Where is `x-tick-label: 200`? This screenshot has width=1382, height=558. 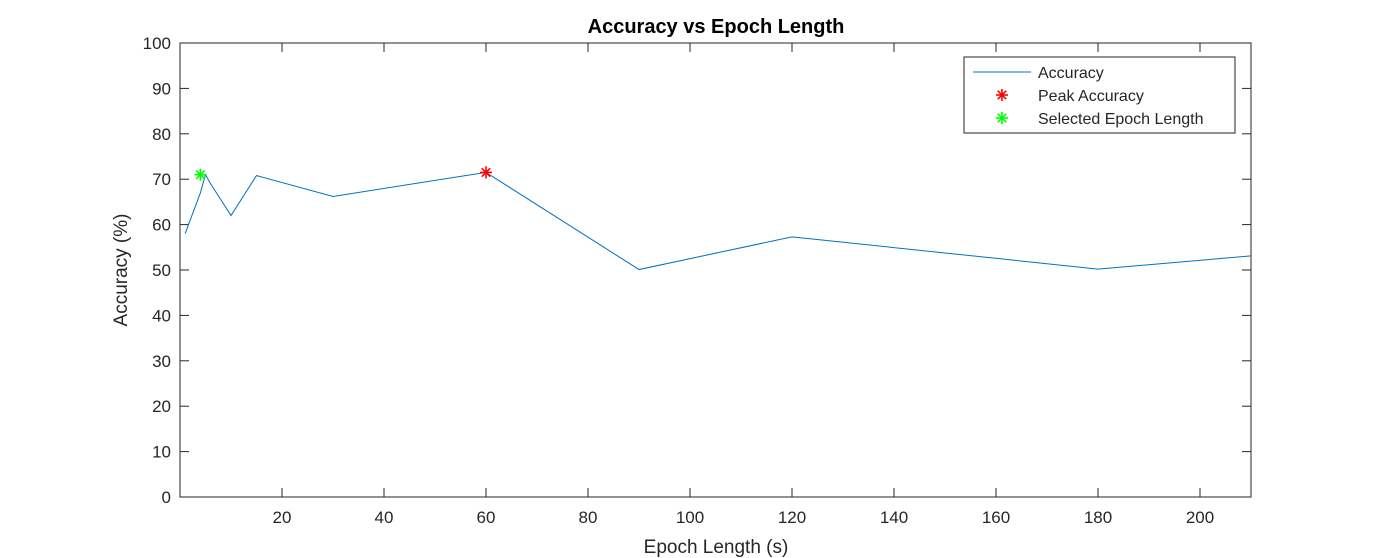 x-tick-label: 200 is located at coordinates (1200, 517).